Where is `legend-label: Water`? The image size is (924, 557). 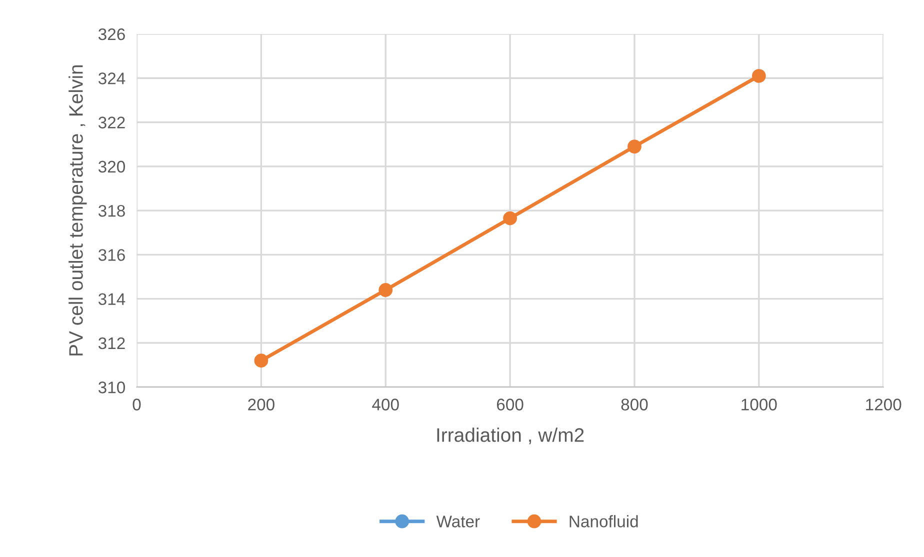 legend-label: Water is located at coordinates (458, 522).